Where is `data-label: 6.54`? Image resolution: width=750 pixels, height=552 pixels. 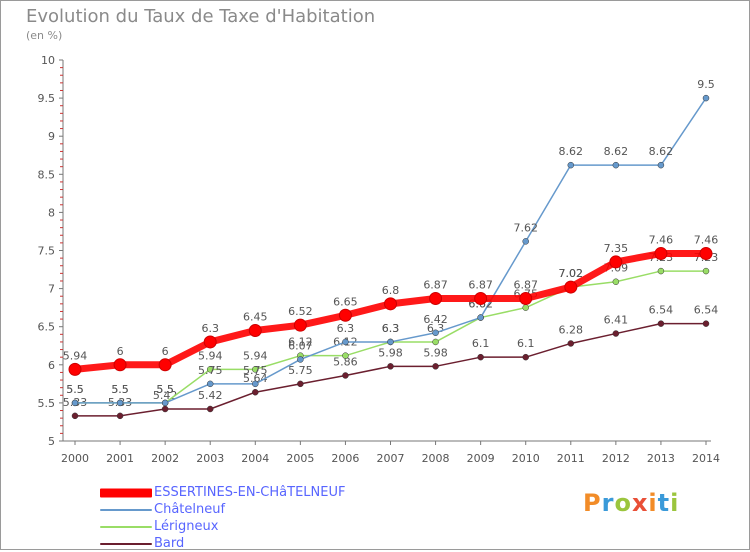 data-label: 6.54 is located at coordinates (706, 310).